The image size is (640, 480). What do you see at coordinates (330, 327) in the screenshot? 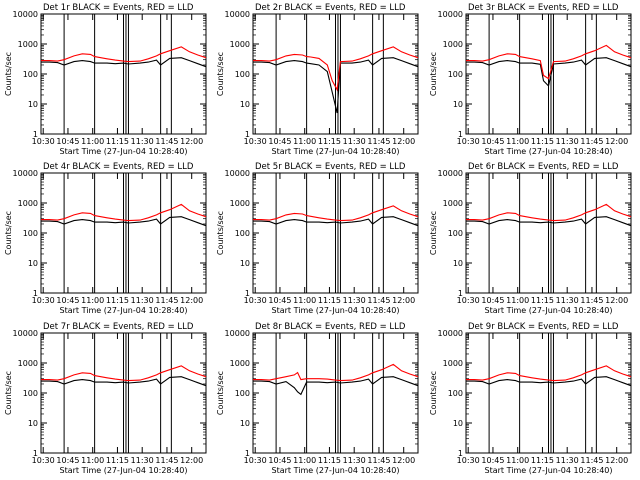
I see `panel-title: Det 8r BLACK = Events, RED = LLD` at bounding box center [330, 327].